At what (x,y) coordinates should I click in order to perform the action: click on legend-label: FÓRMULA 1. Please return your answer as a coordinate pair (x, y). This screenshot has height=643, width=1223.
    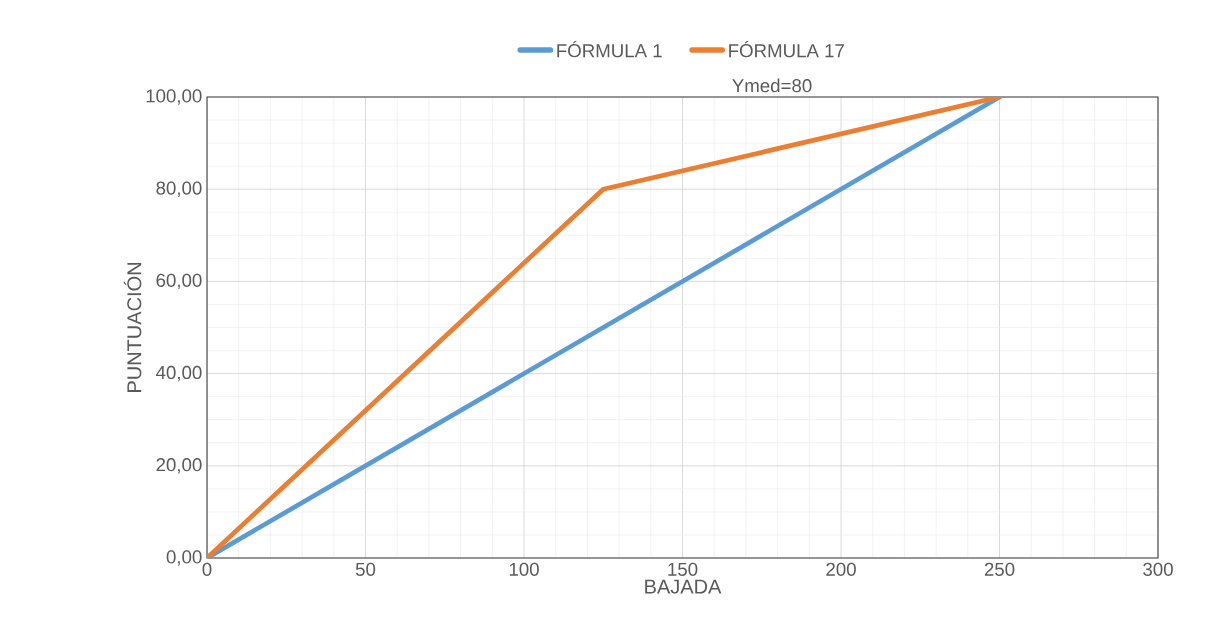
    Looking at the image, I should click on (609, 49).